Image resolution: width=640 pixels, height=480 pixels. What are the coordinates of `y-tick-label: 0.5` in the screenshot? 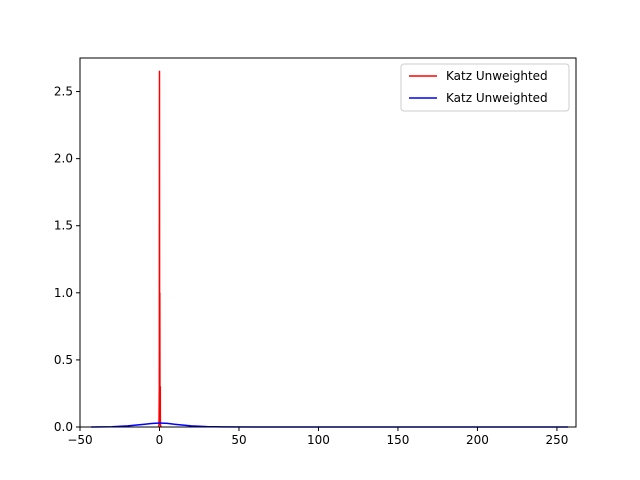 It's located at (63, 360).